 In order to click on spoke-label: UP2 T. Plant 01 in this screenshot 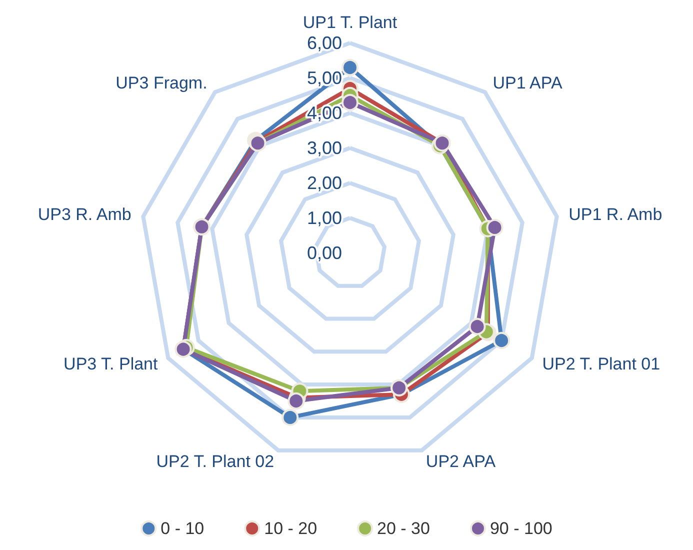, I will do `click(601, 364)`.